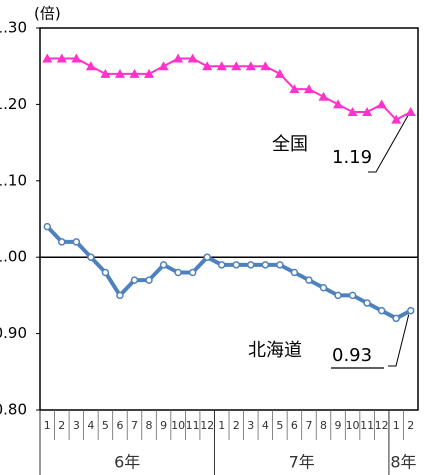  What do you see at coordinates (13, 257) in the screenshot?
I see `y-tick-label: 1.00` at bounding box center [13, 257].